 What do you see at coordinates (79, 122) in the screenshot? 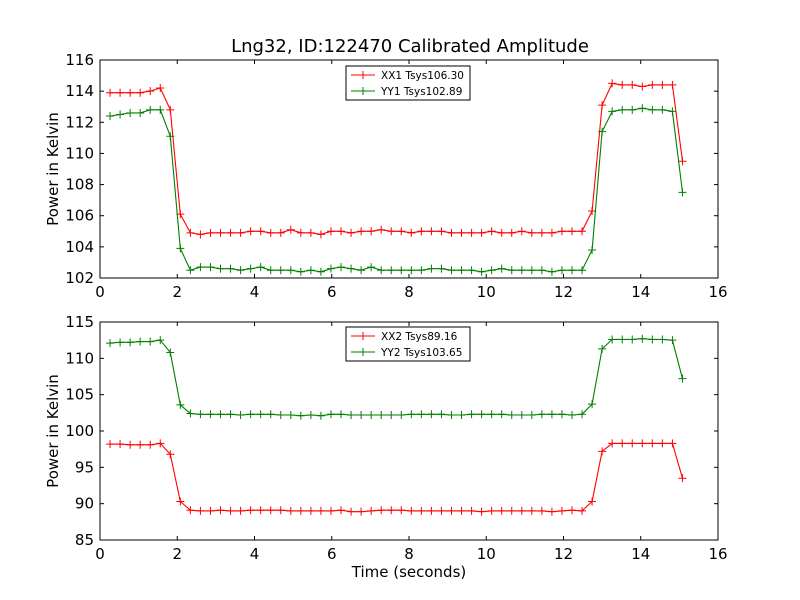
I see `y-tick-label: 112` at bounding box center [79, 122].